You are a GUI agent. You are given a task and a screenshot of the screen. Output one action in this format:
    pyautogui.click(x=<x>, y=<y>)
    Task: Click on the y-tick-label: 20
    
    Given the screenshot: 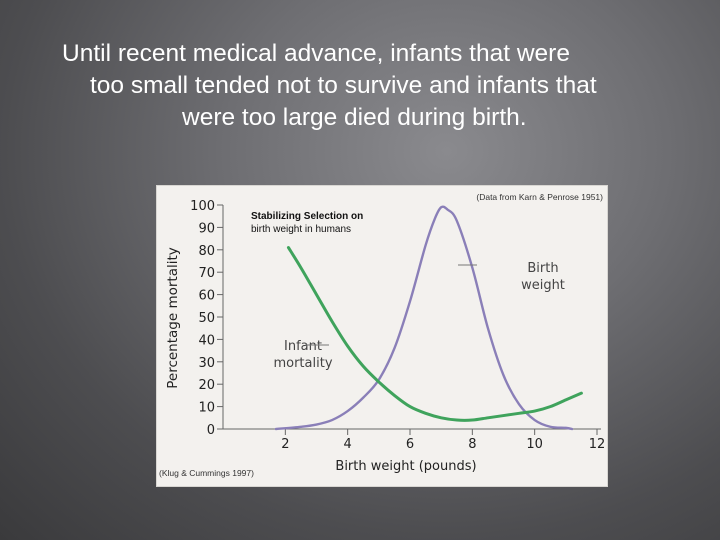 What is the action you would take?
    pyautogui.click(x=206, y=385)
    